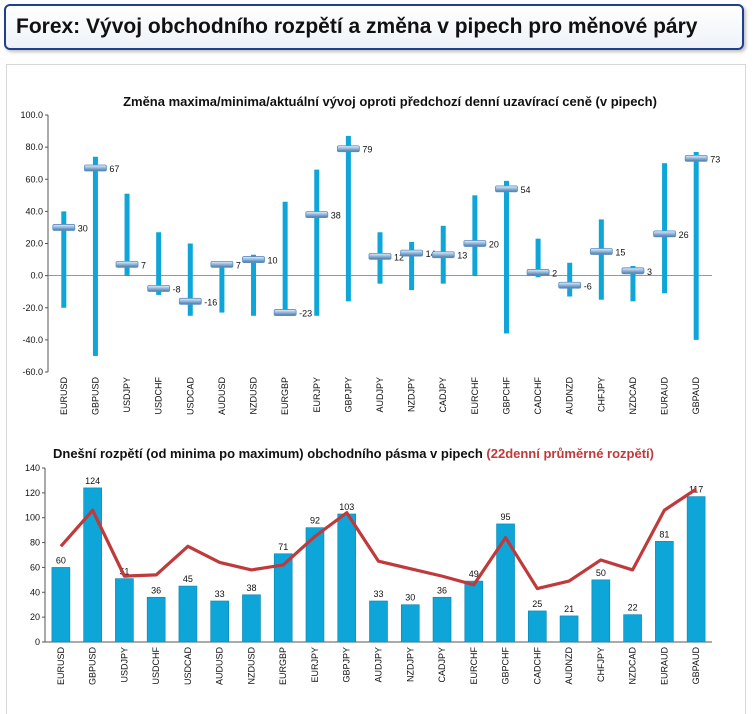  I want to click on chart1-data-label: 14, so click(431, 254).